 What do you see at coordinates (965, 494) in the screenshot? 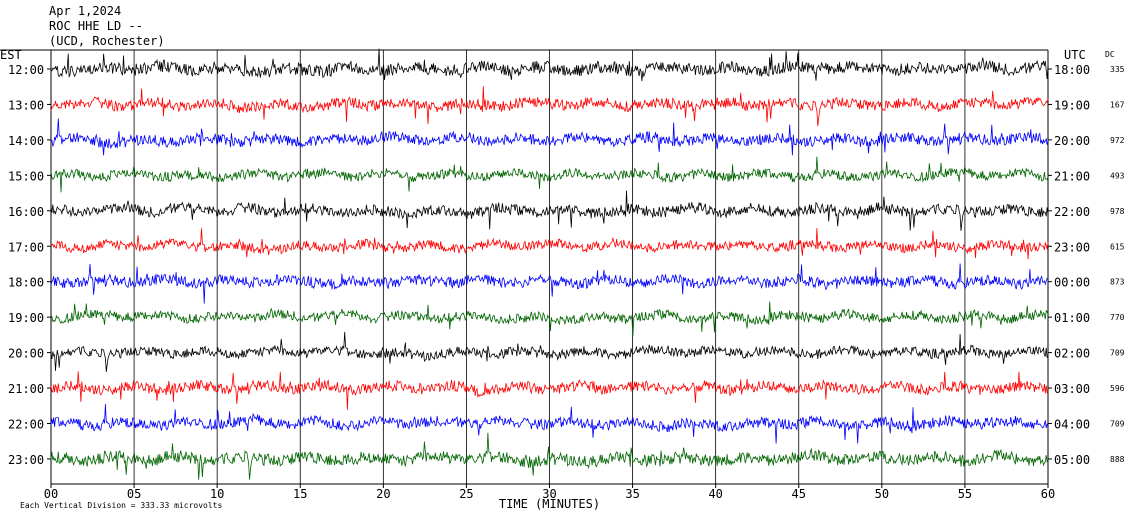
I see `x-tick-label: 55` at bounding box center [965, 494].